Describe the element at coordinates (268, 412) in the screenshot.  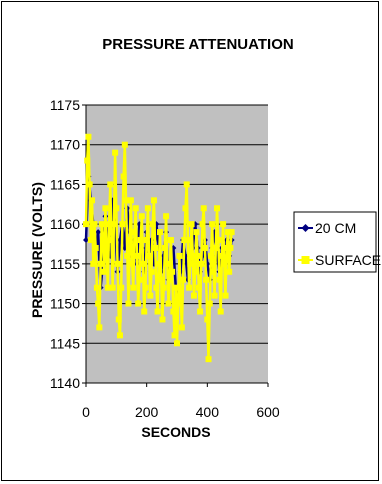
I see `x-tick-label: 600` at that location.